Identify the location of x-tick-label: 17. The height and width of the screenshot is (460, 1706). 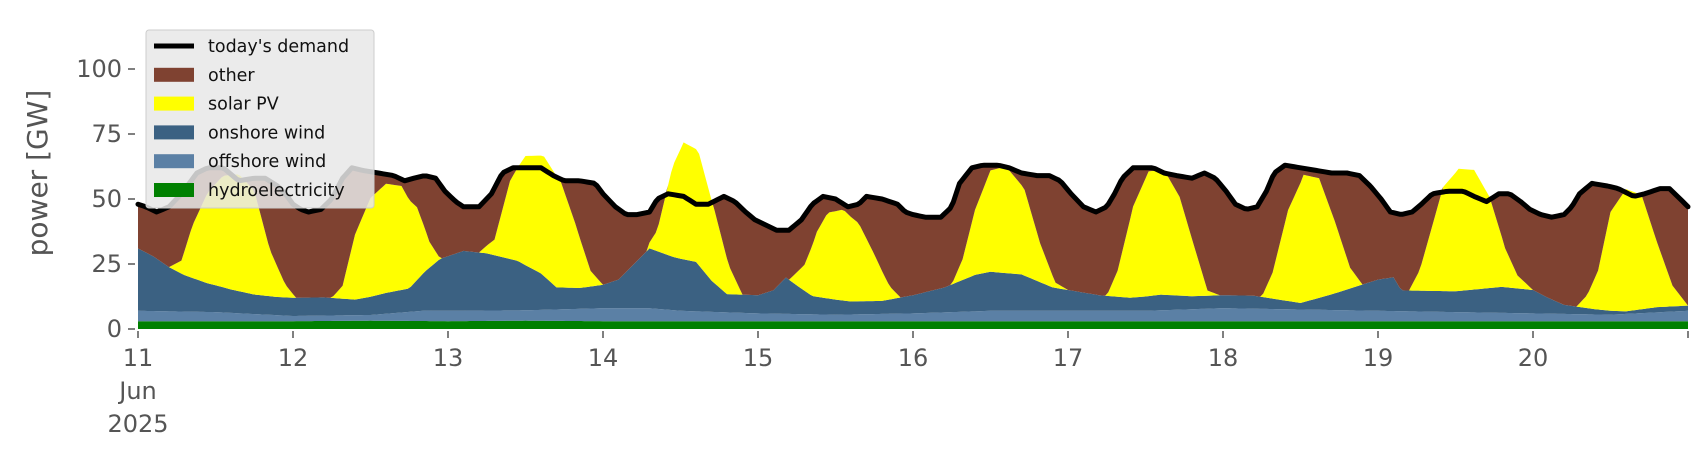
(1068, 358).